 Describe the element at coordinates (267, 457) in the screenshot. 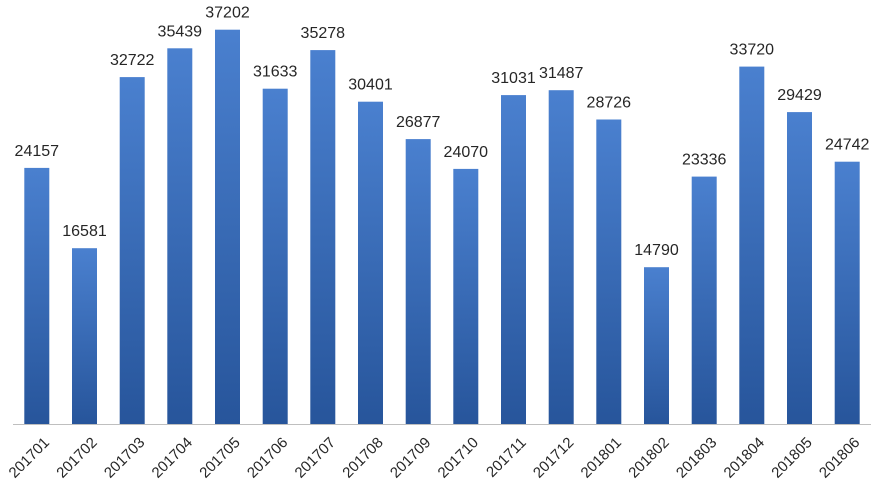

I see `x-tick-label-201706: 201706` at that location.